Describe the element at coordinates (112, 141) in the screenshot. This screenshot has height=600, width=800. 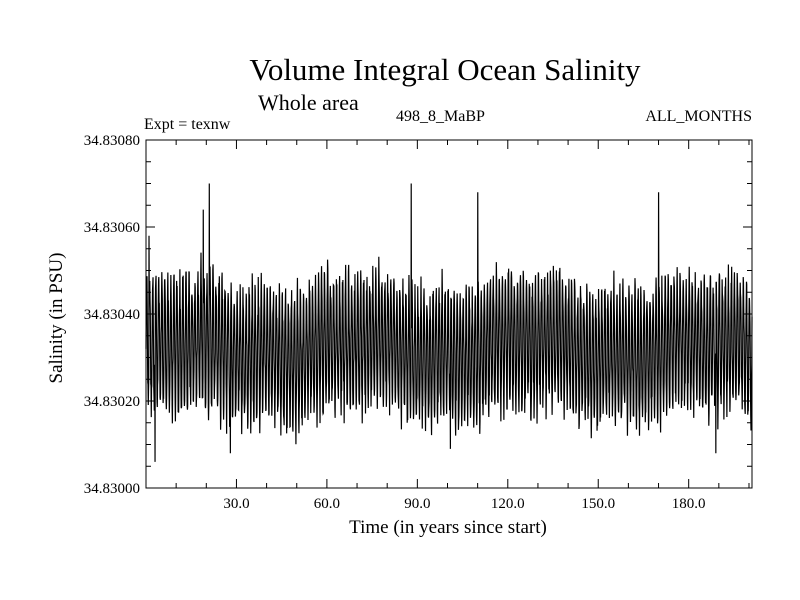
I see `y-tick-label: 34.83080` at that location.